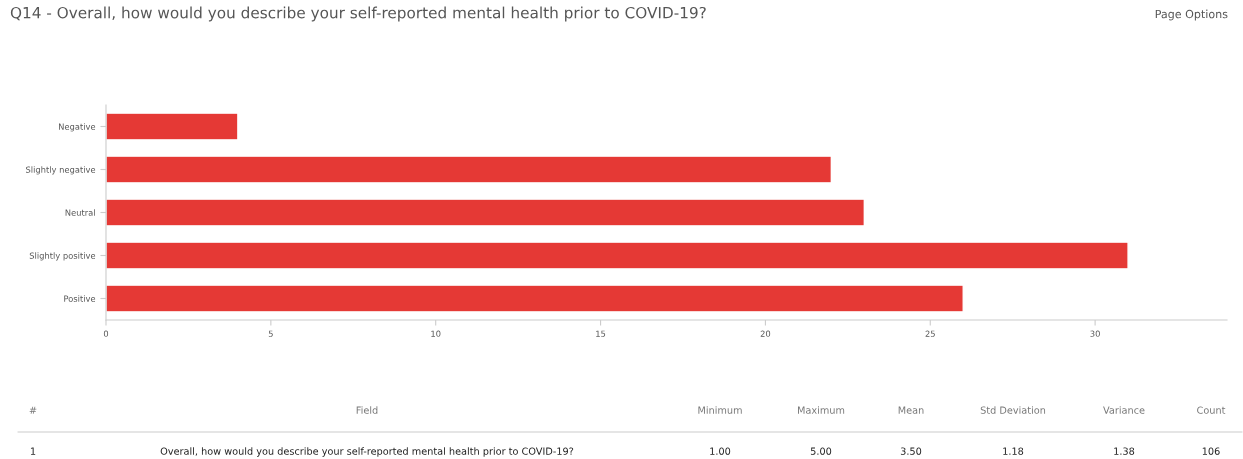 The height and width of the screenshot is (459, 1243). What do you see at coordinates (367, 452) in the screenshot?
I see `text: Overall, how would you describe your self-reported mental health prior to COVID-19?` at bounding box center [367, 452].